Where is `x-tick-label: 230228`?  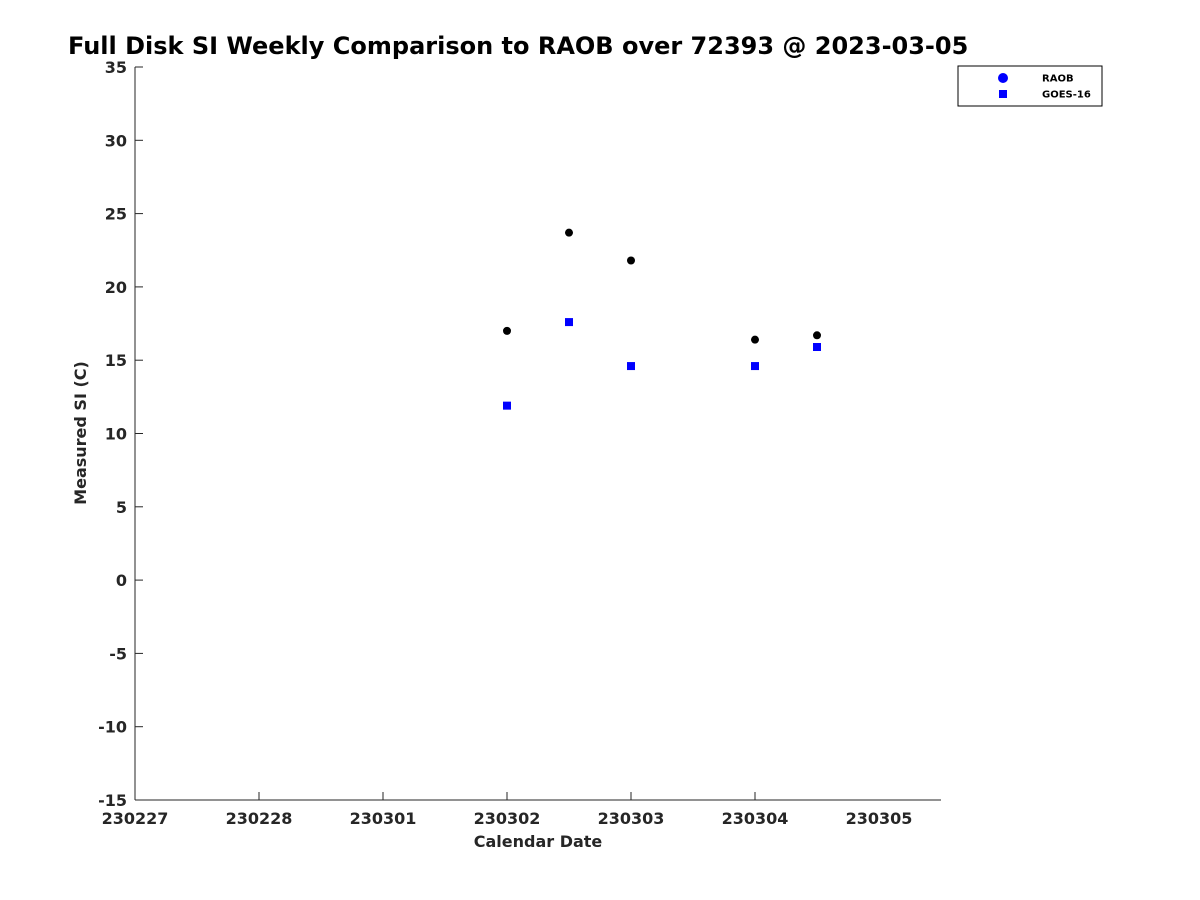
x-tick-label: 230228 is located at coordinates (259, 818).